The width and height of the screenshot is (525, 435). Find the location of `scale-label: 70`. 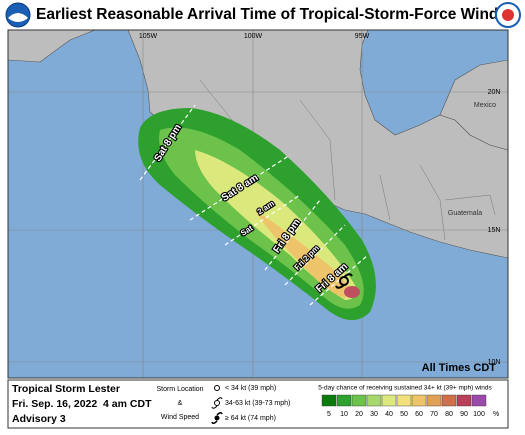

scale-label: 70 is located at coordinates (434, 414).